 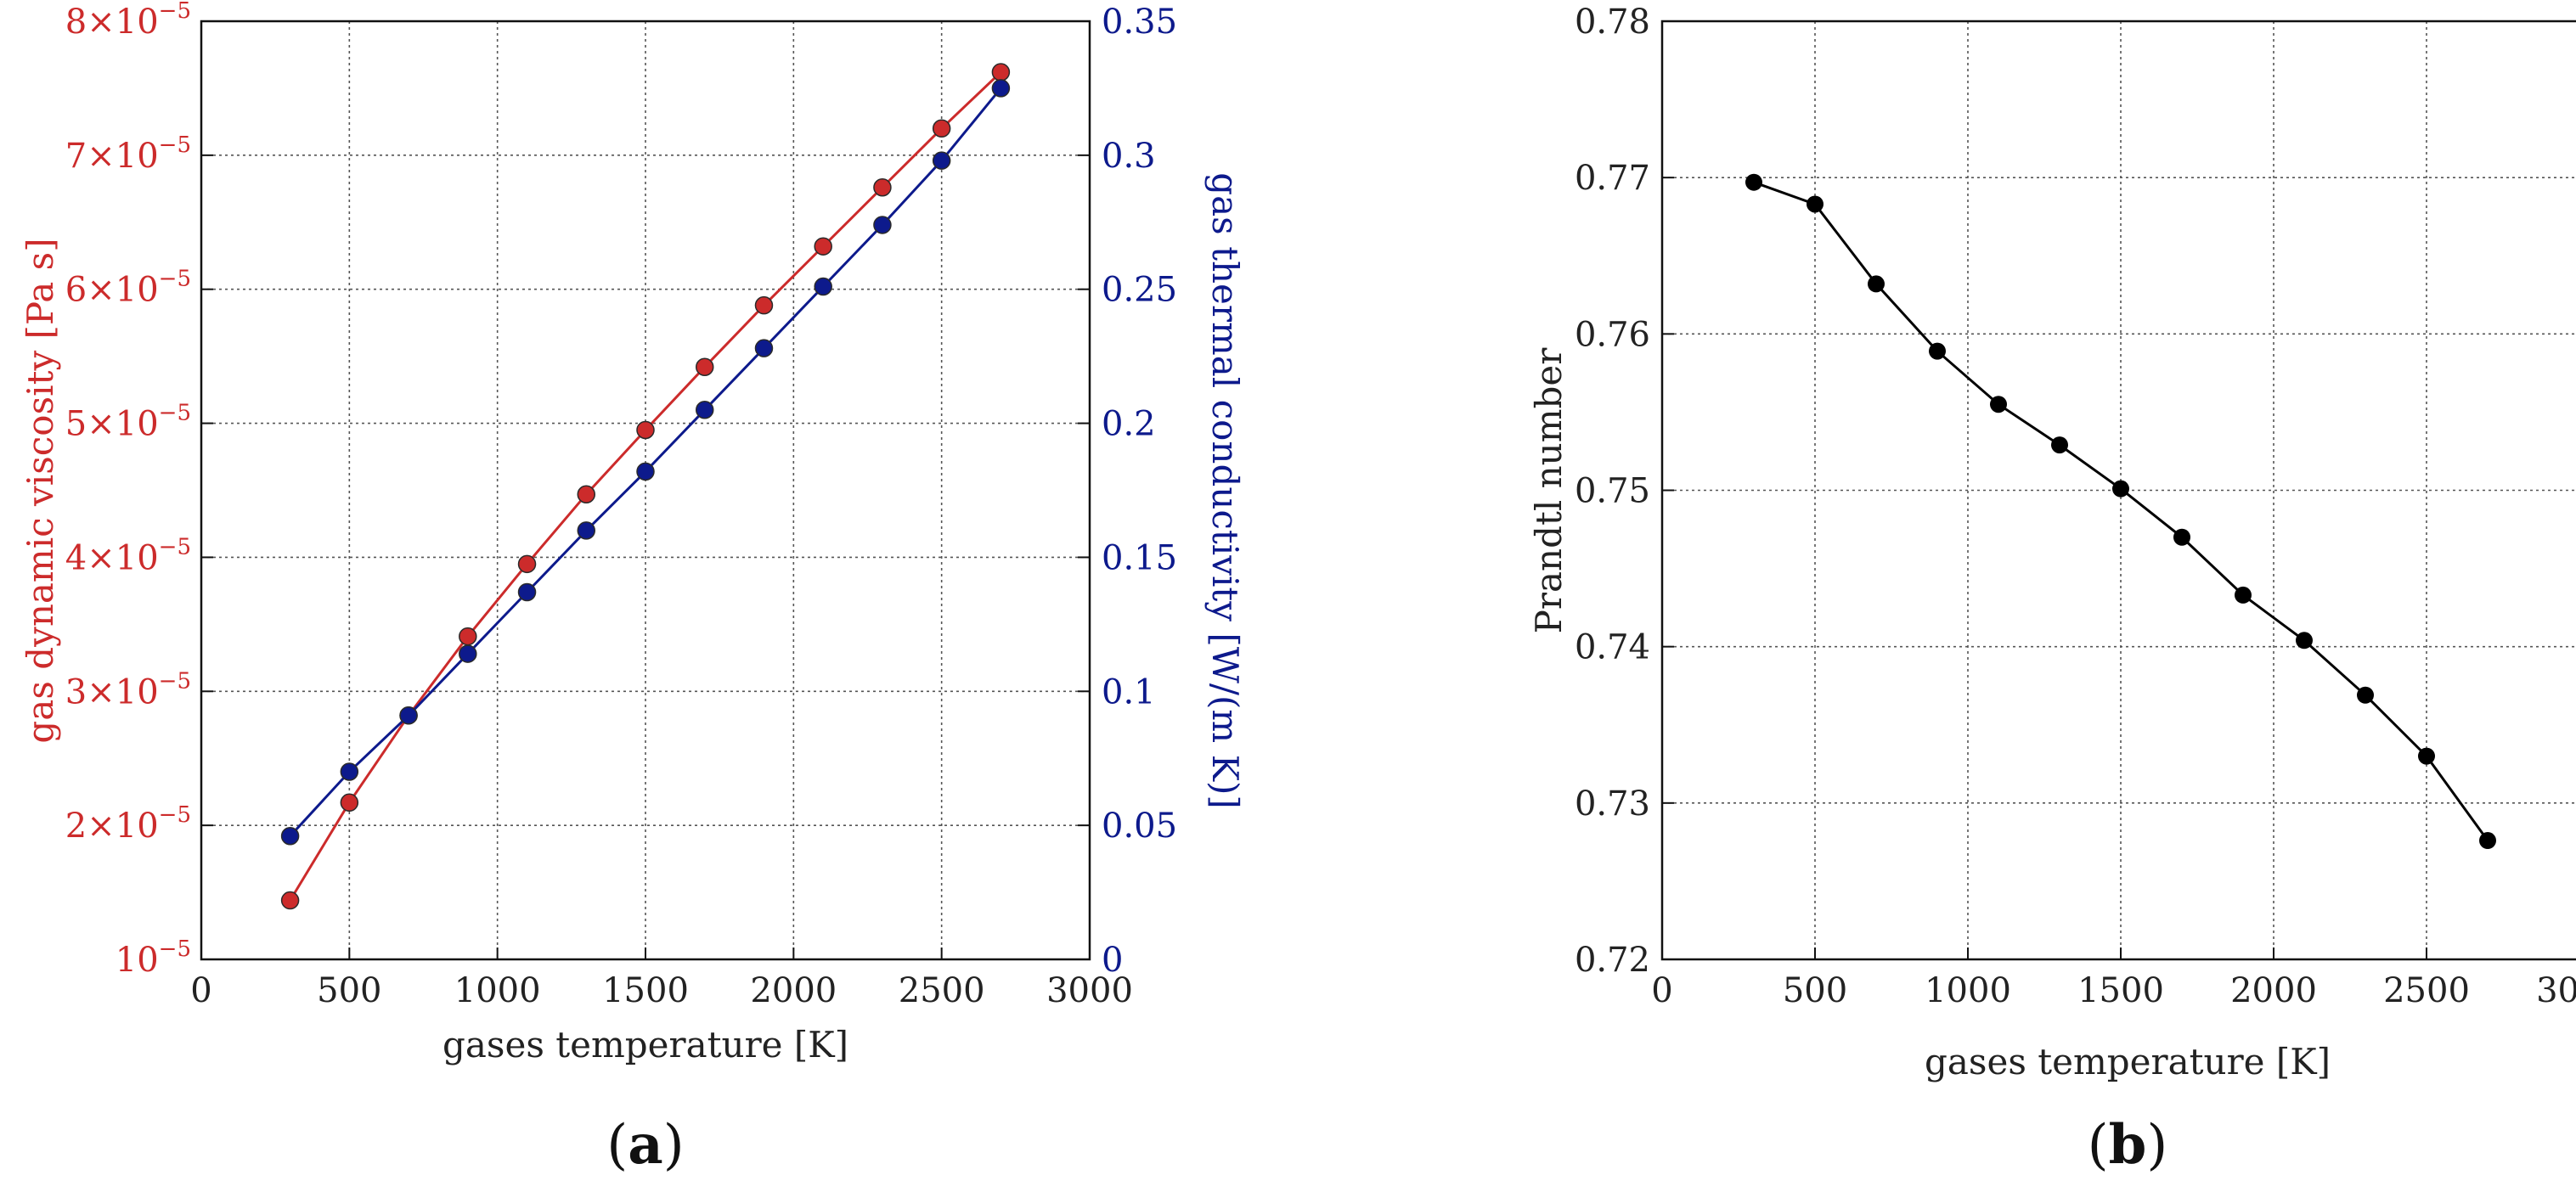 What do you see at coordinates (2128, 1061) in the screenshot?
I see `panel-b-x-axis-label: gases temperature [K]` at bounding box center [2128, 1061].